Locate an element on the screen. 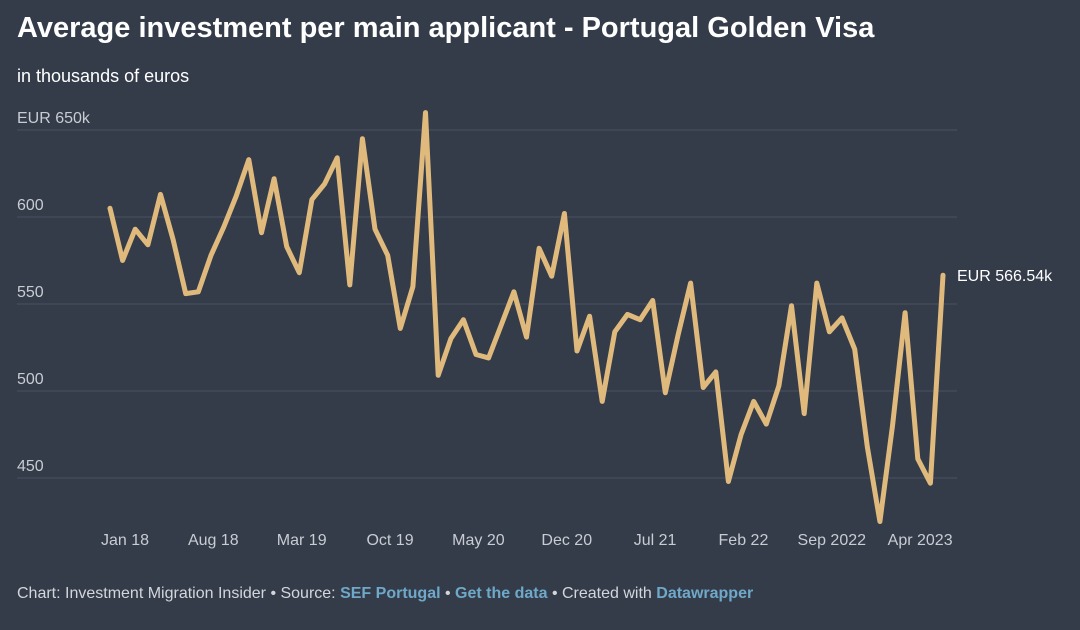  y-tick-label: EUR 650k is located at coordinates (54, 118).